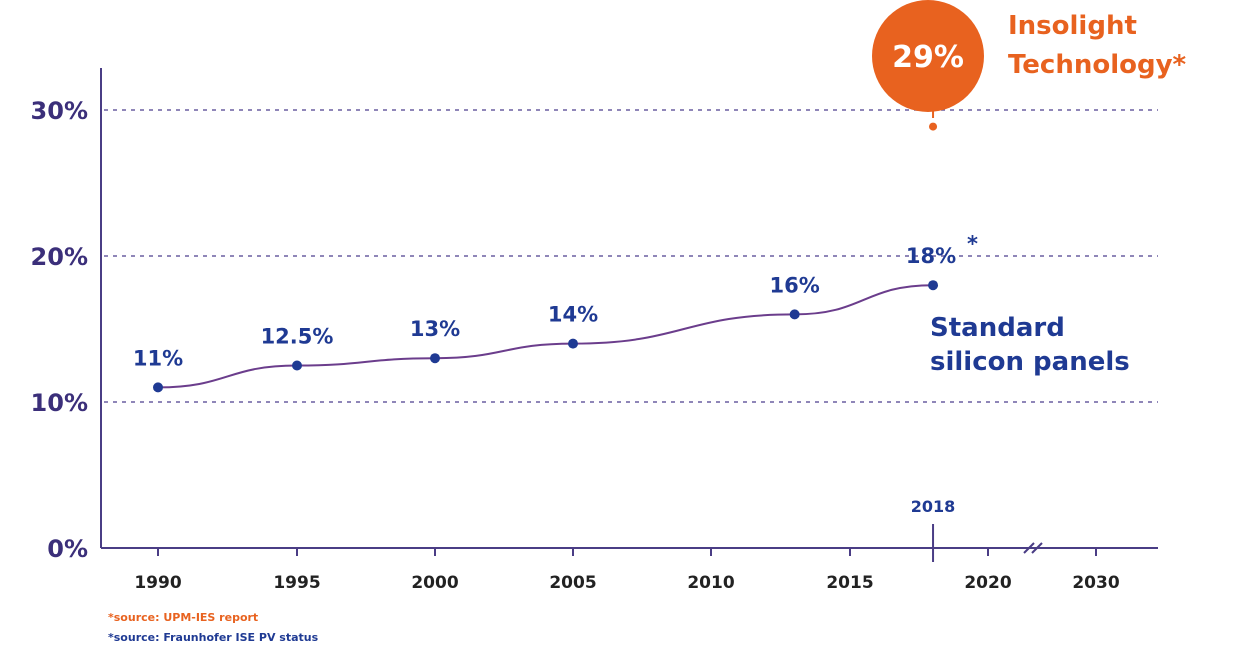 This screenshot has width=1238, height=651. What do you see at coordinates (795, 285) in the screenshot?
I see `data-label: 16%` at bounding box center [795, 285].